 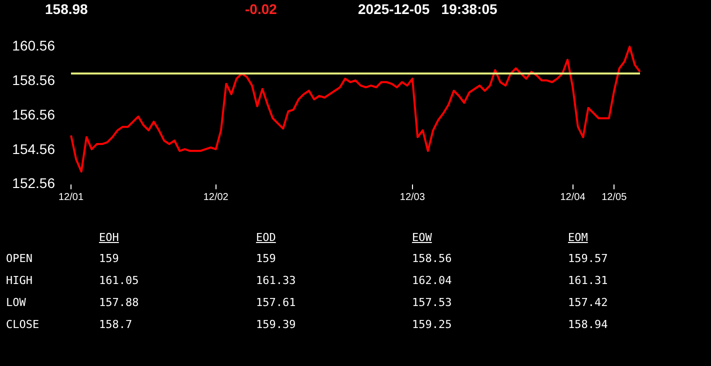 What do you see at coordinates (66, 9) in the screenshot?
I see `text: 158.98` at bounding box center [66, 9].